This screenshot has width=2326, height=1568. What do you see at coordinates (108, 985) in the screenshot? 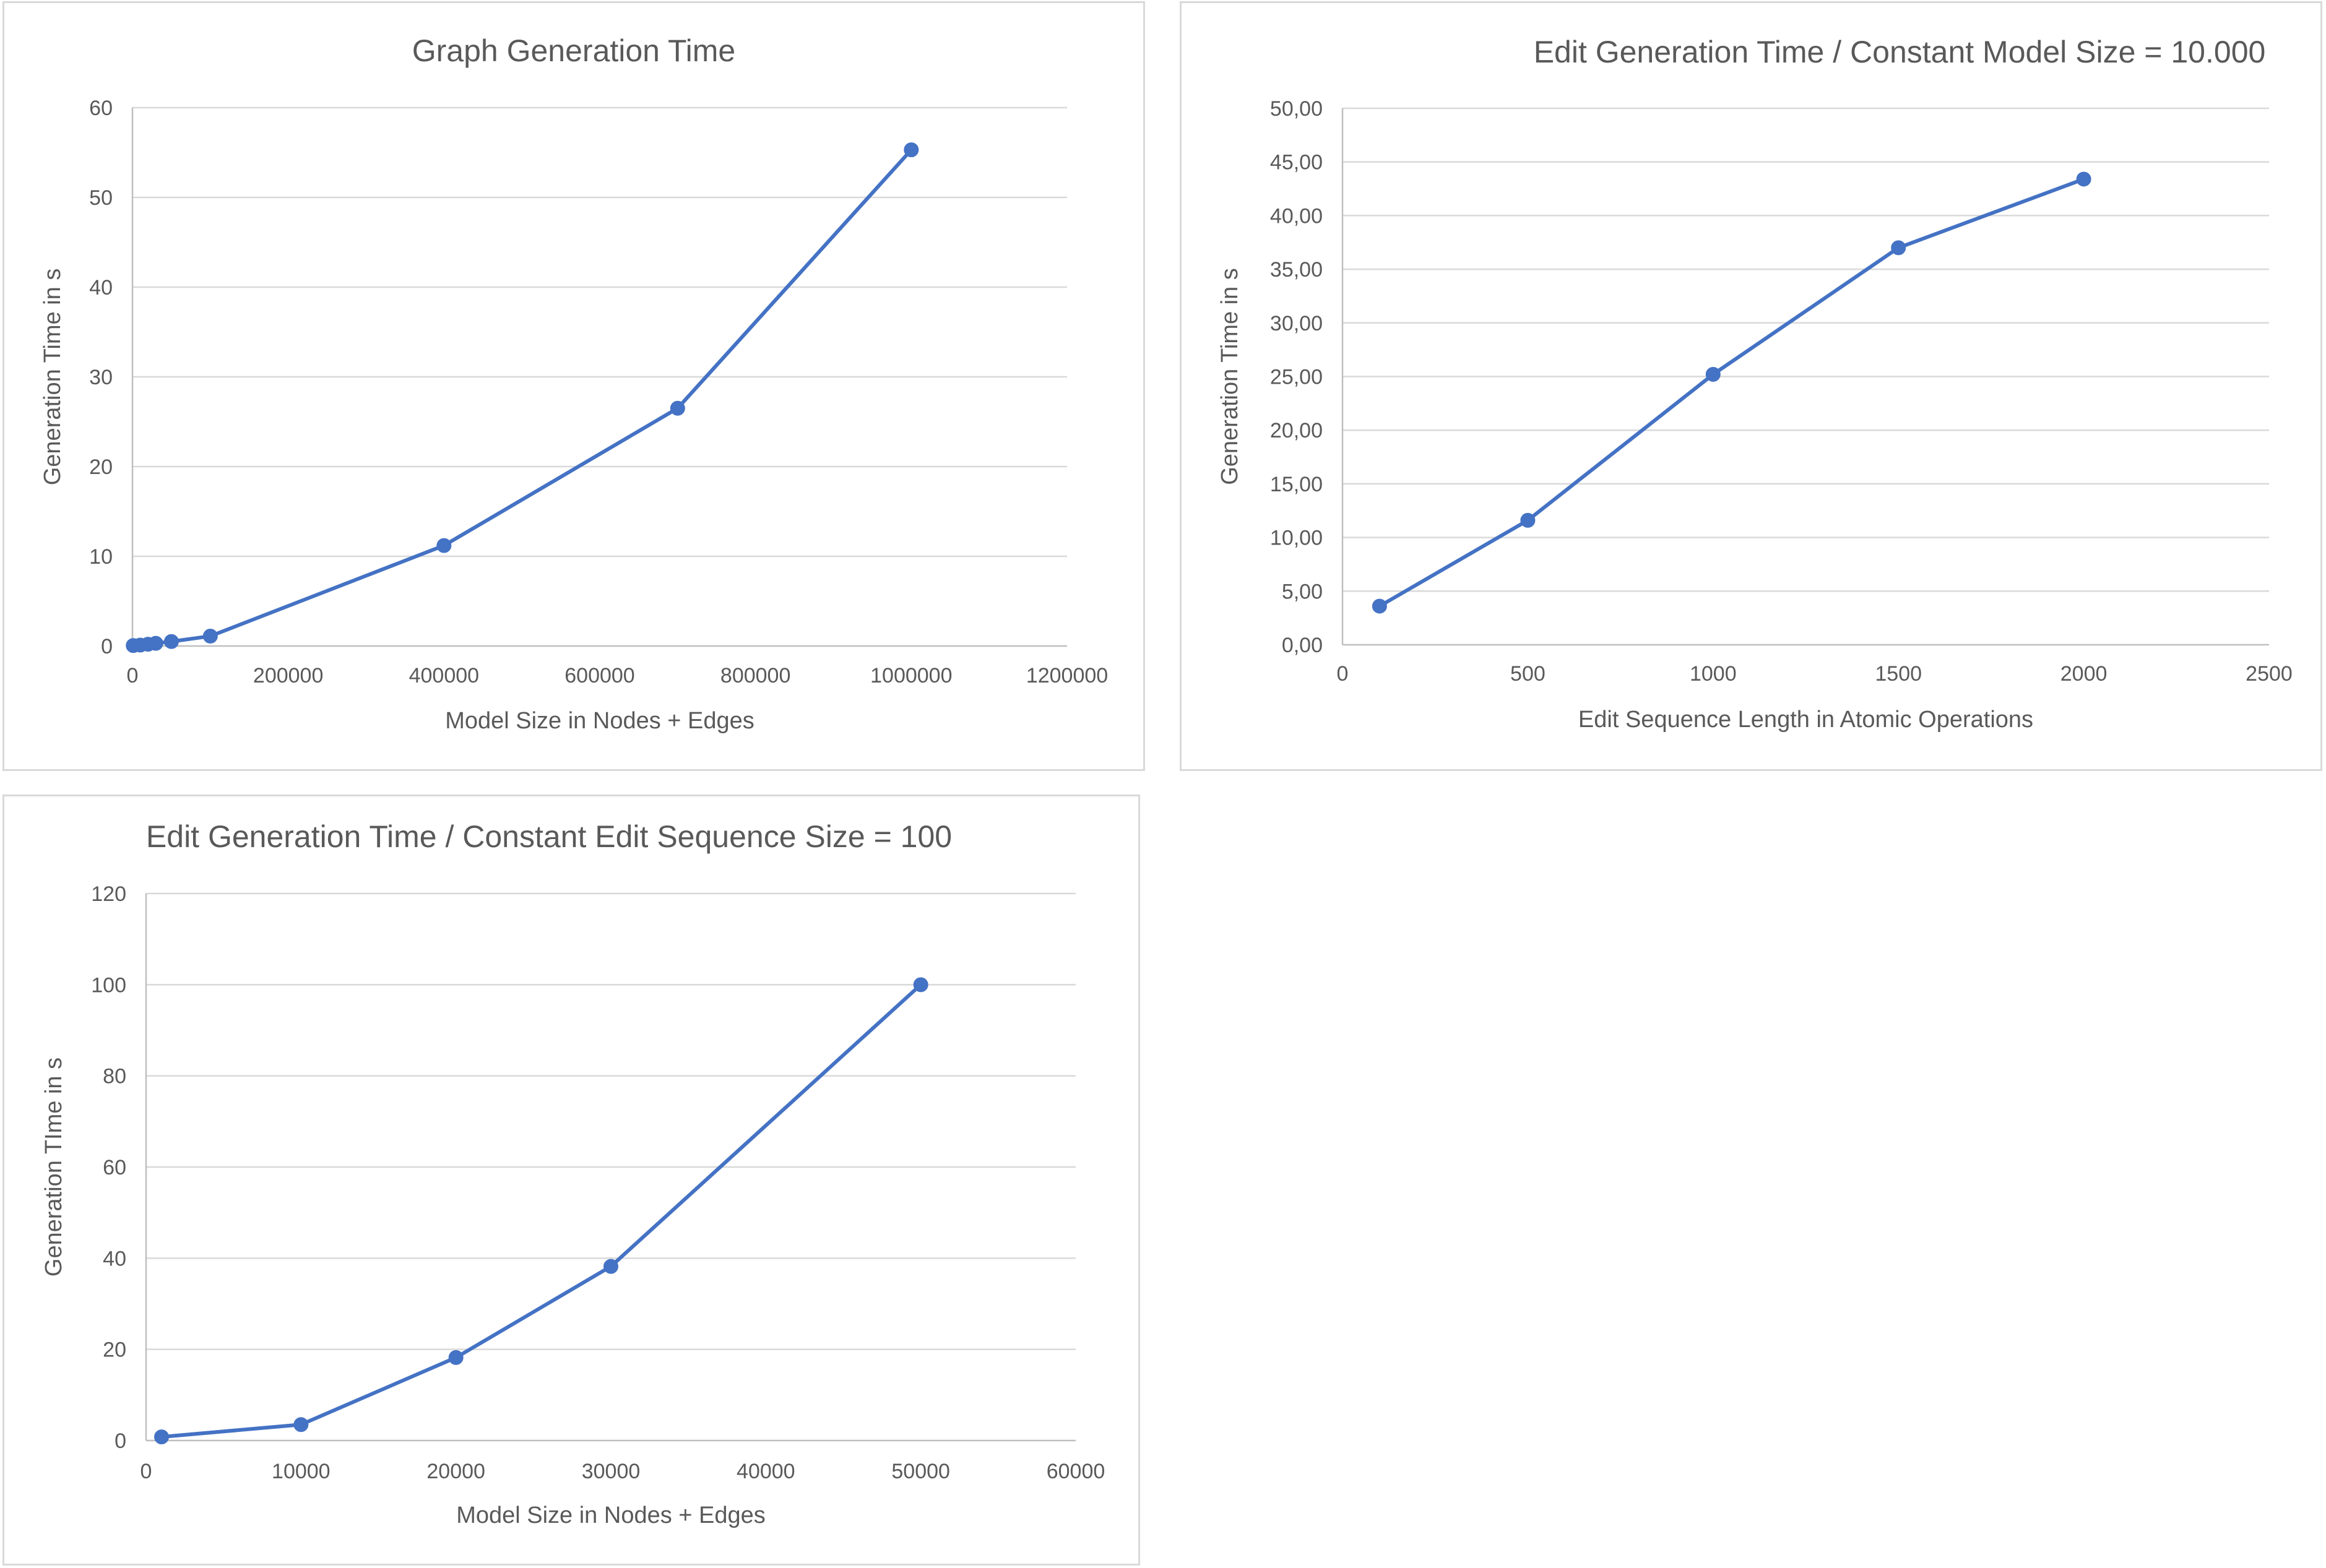
I see `chart-3-y-tick-label: 100` at bounding box center [108, 985].